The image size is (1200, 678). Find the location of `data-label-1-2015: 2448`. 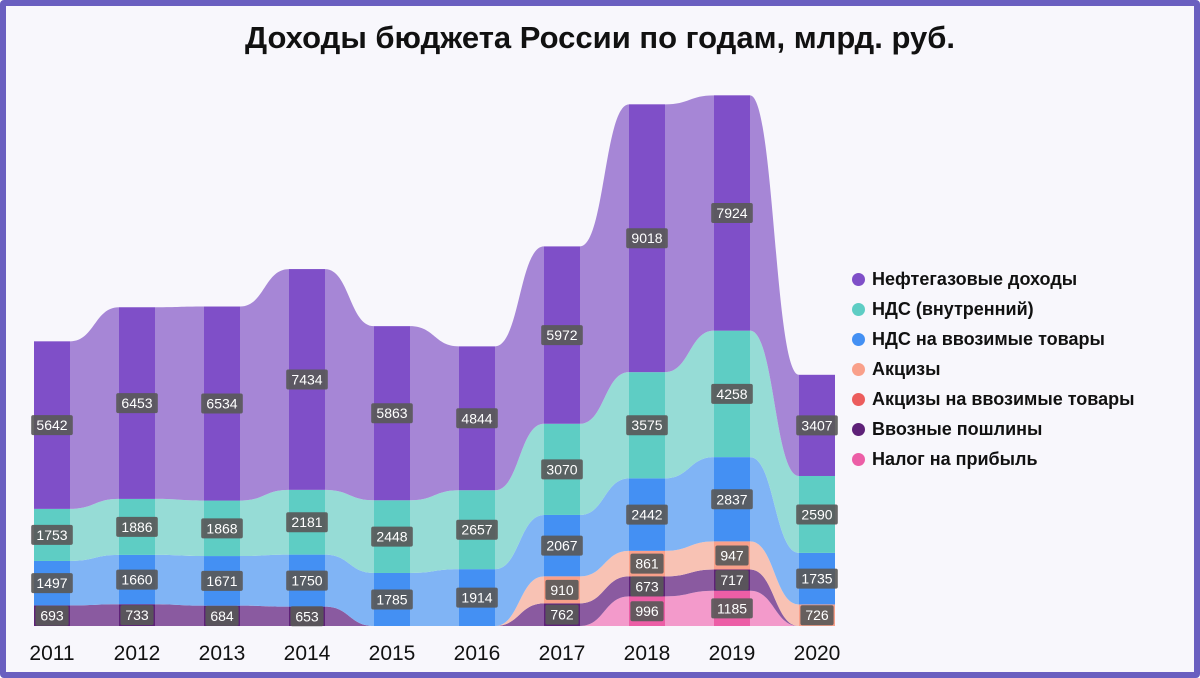

data-label-1-2015: 2448 is located at coordinates (392, 536).